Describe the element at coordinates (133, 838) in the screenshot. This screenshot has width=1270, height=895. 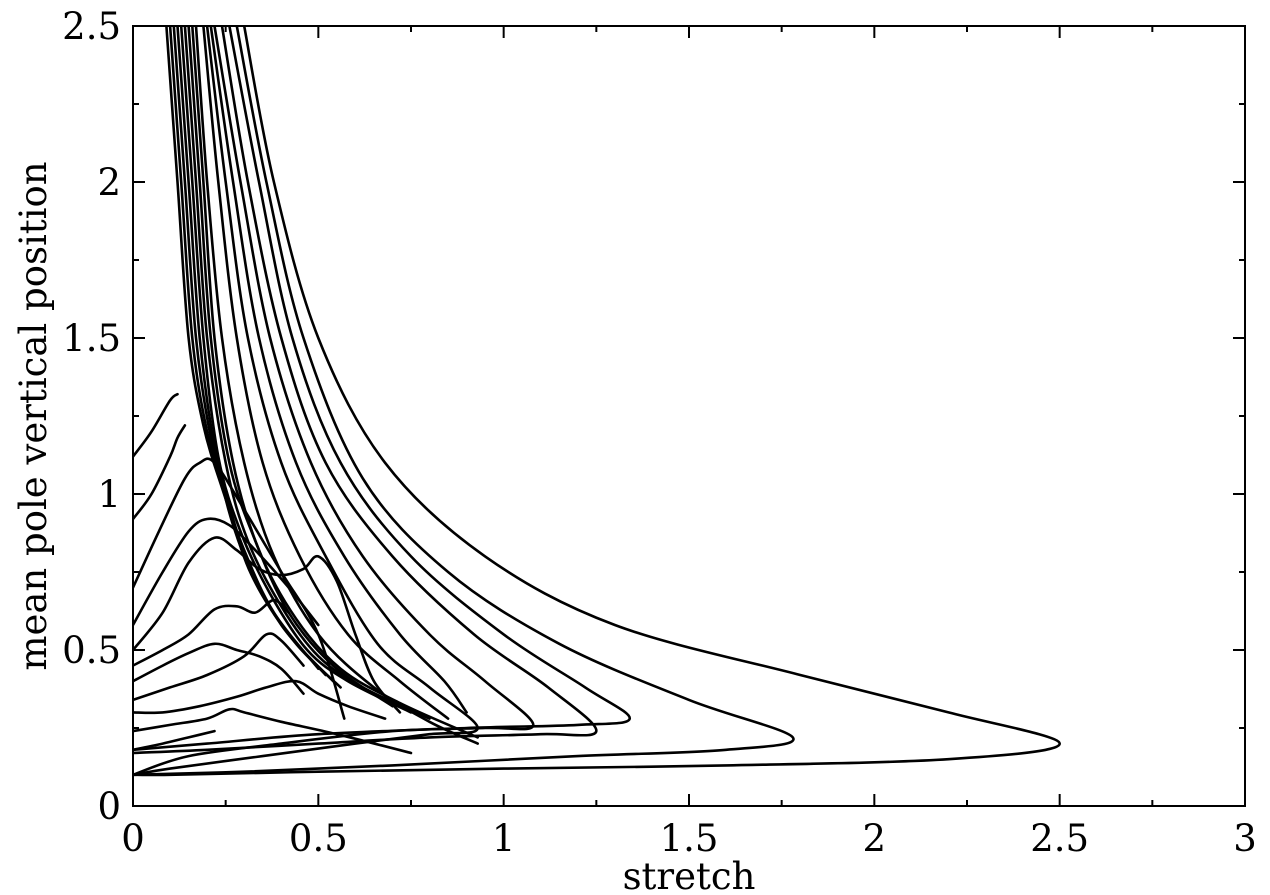
I see `x-tick-label: 0` at that location.